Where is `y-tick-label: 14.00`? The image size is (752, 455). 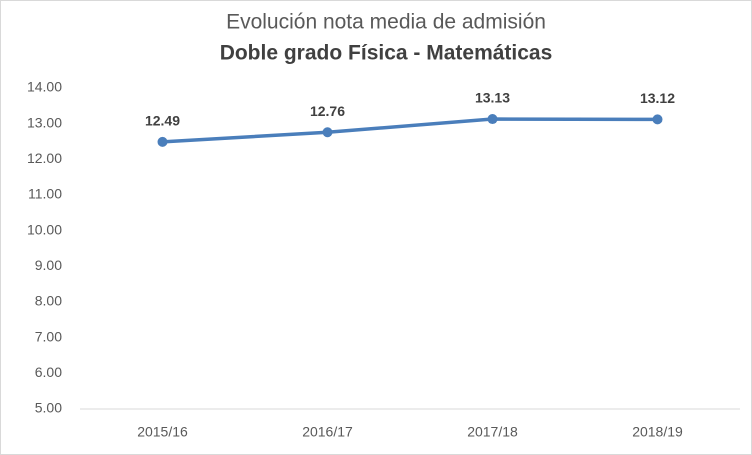
y-tick-label: 14.00 is located at coordinates (44, 87).